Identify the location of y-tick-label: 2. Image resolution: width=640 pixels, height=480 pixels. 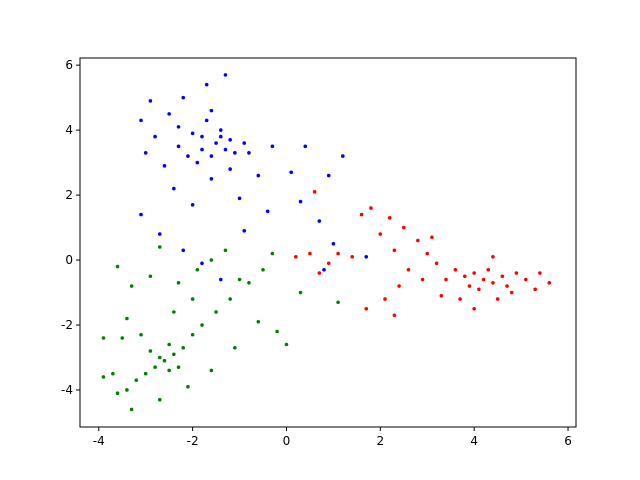
(69, 195).